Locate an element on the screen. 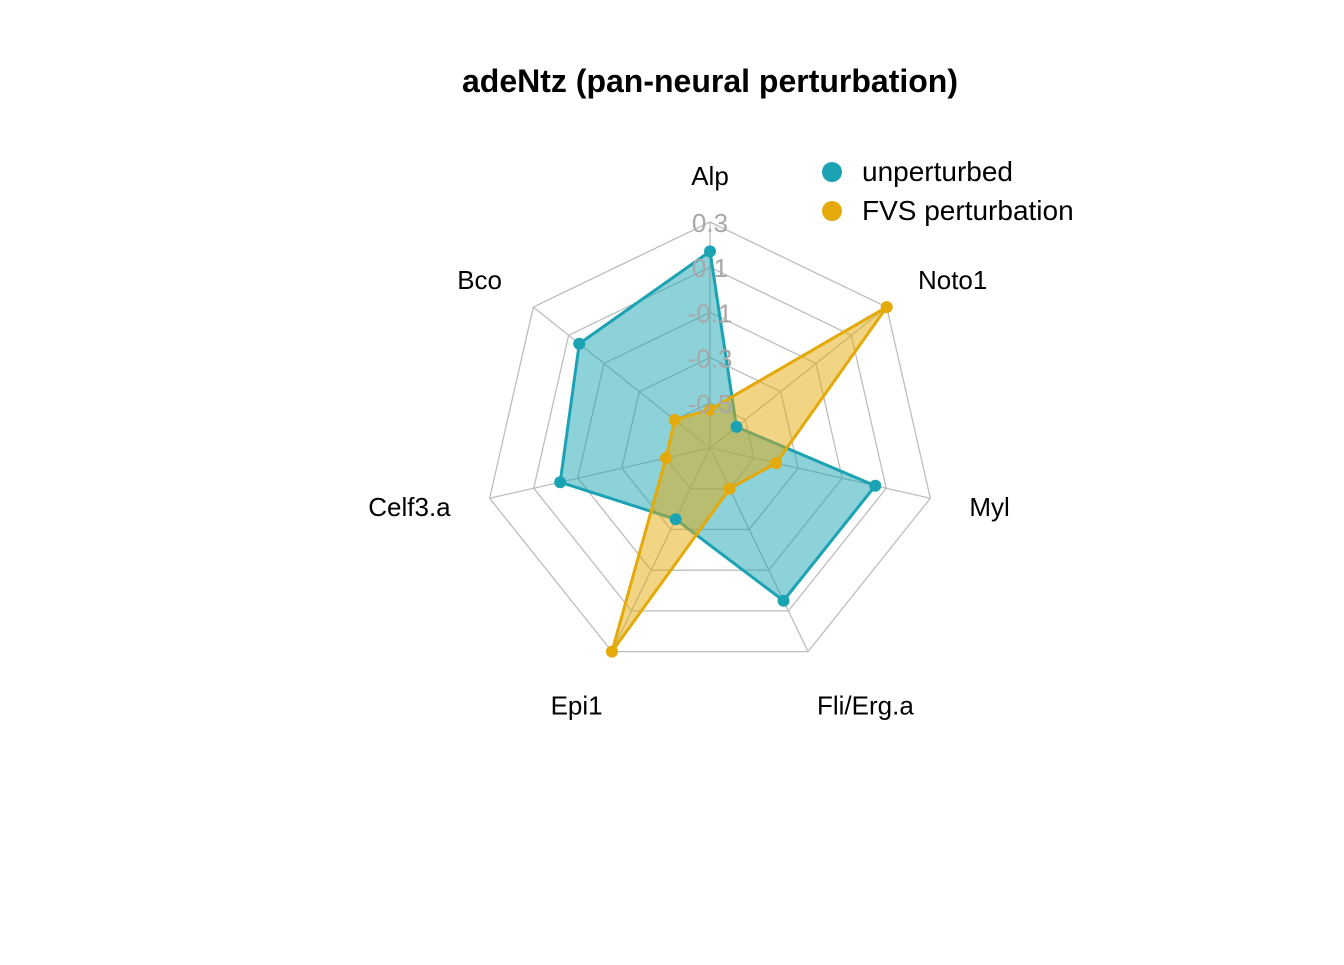 The width and height of the screenshot is (1344, 965). legend: unperturbed FVS perturbation is located at coordinates (948, 191).